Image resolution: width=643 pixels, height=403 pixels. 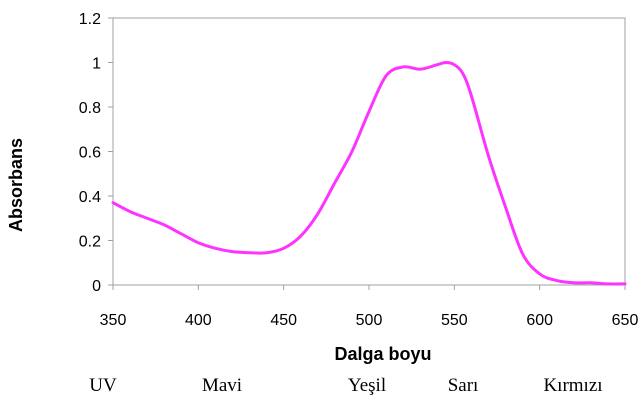 What do you see at coordinates (367, 385) in the screenshot?
I see `band-label: Yeşil` at bounding box center [367, 385].